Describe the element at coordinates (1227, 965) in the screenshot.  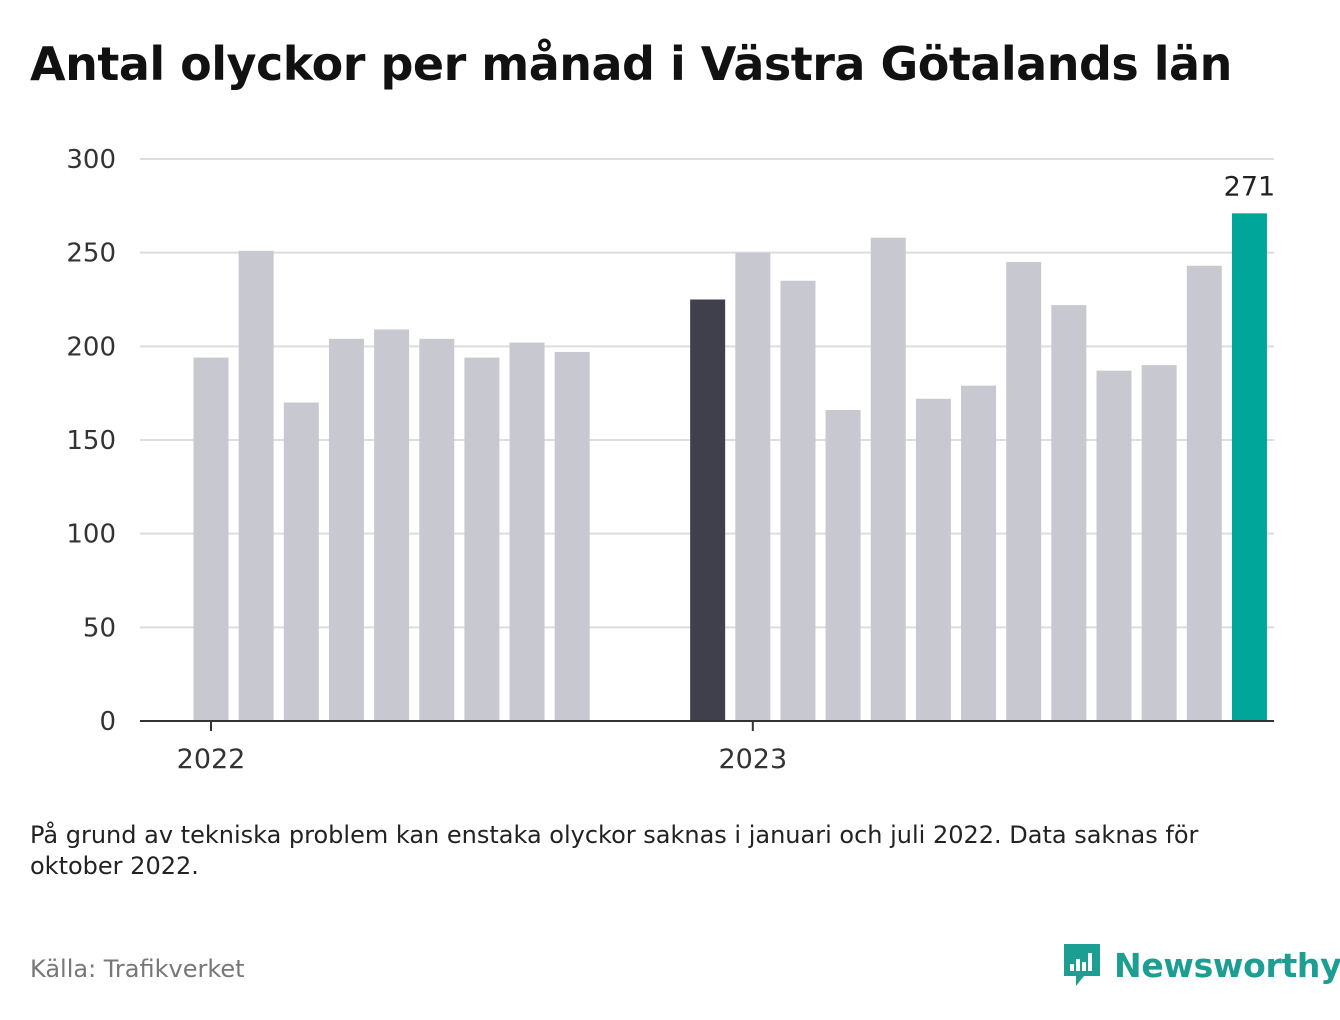
I see `brand-name: Newsworthy` at that location.